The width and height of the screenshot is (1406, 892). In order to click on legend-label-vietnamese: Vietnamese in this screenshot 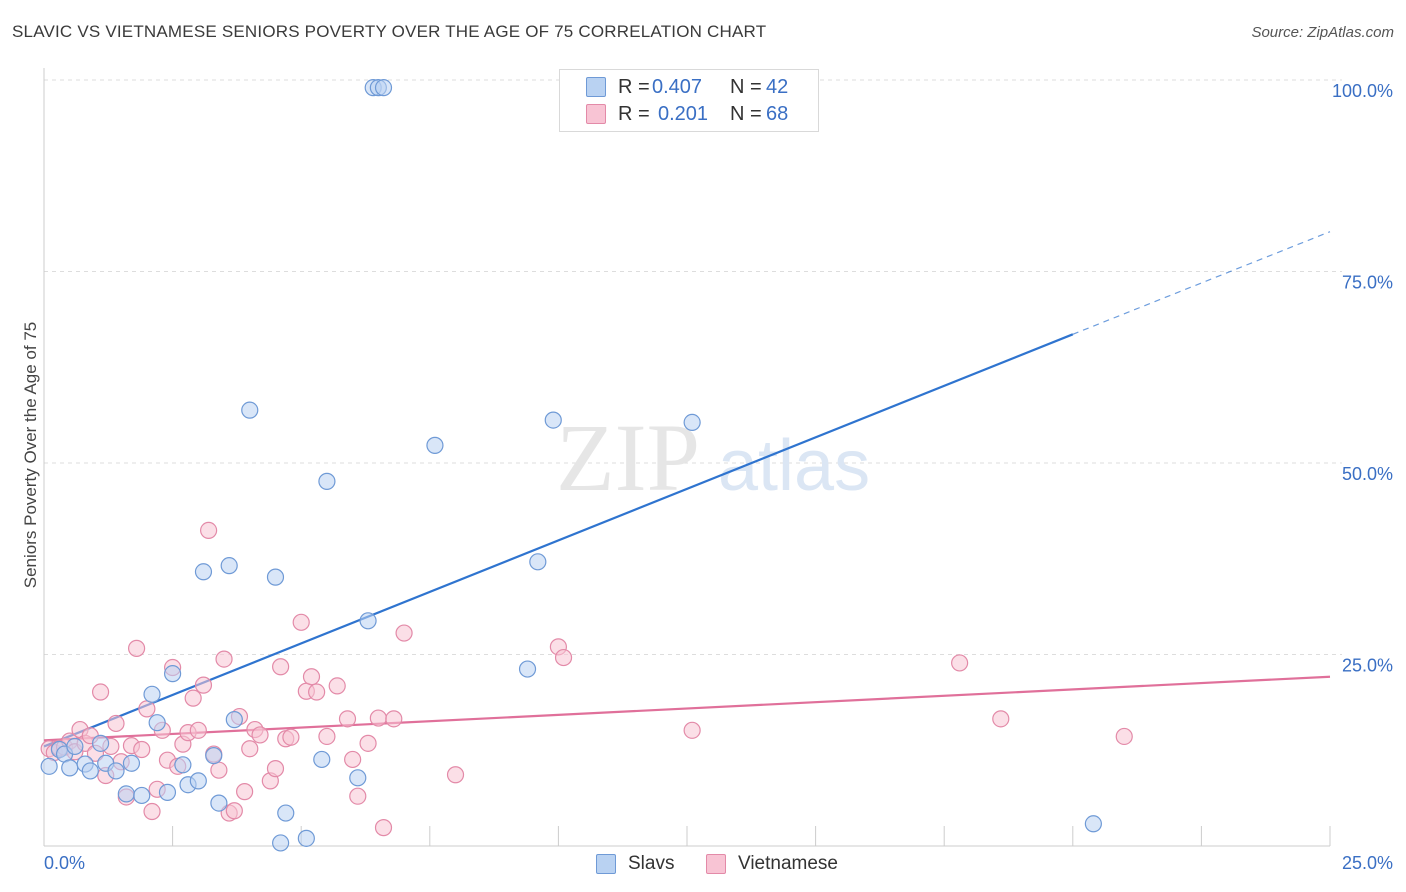, I will do `click(788, 863)`.